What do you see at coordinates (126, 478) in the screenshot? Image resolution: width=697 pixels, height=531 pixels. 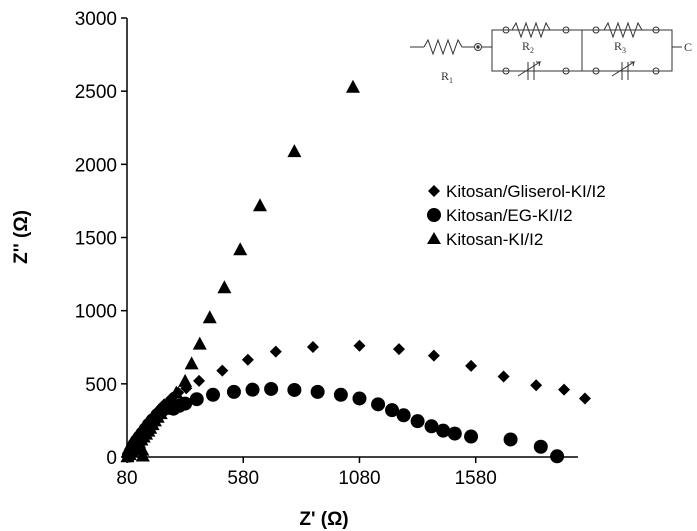 I see `x-tick-label: 80` at bounding box center [126, 478].